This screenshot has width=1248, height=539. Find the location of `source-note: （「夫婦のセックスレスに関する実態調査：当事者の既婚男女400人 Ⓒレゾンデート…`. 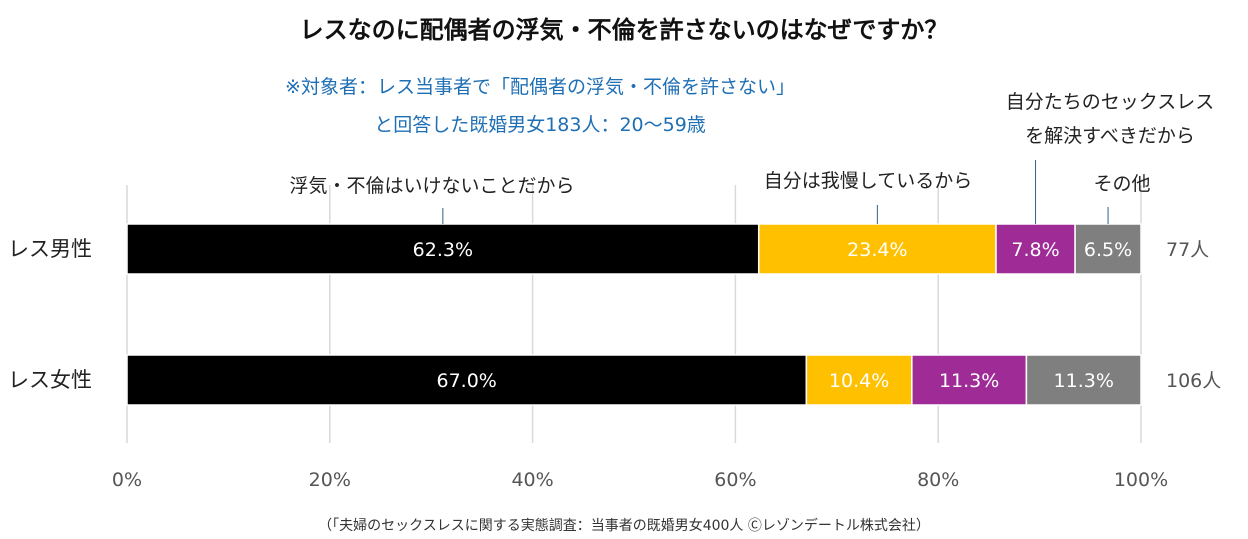

source-note: （「夫婦のセックスレスに関する実態調査：当事者の既婚男女400人 Ⓒレゾンデート… is located at coordinates (624, 526).